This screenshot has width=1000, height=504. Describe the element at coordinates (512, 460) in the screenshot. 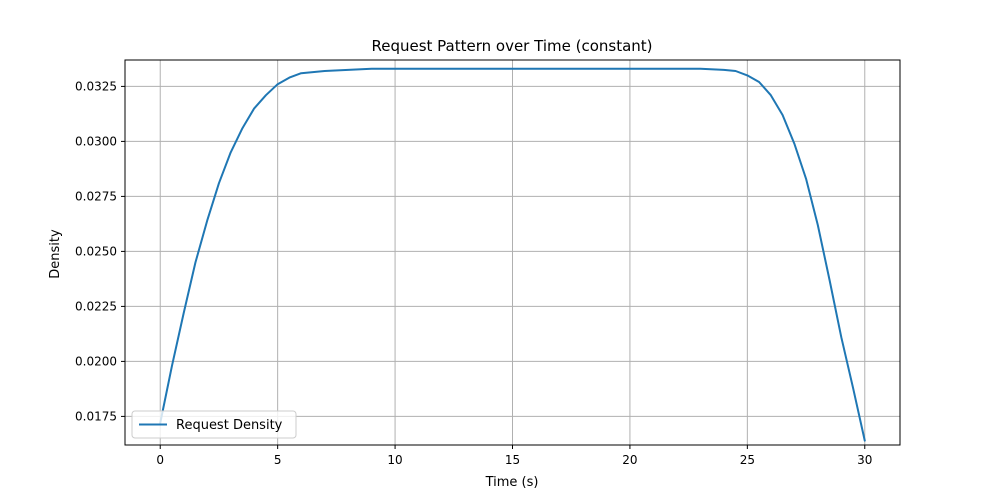

I see `x-tick-label: 15` at that location.